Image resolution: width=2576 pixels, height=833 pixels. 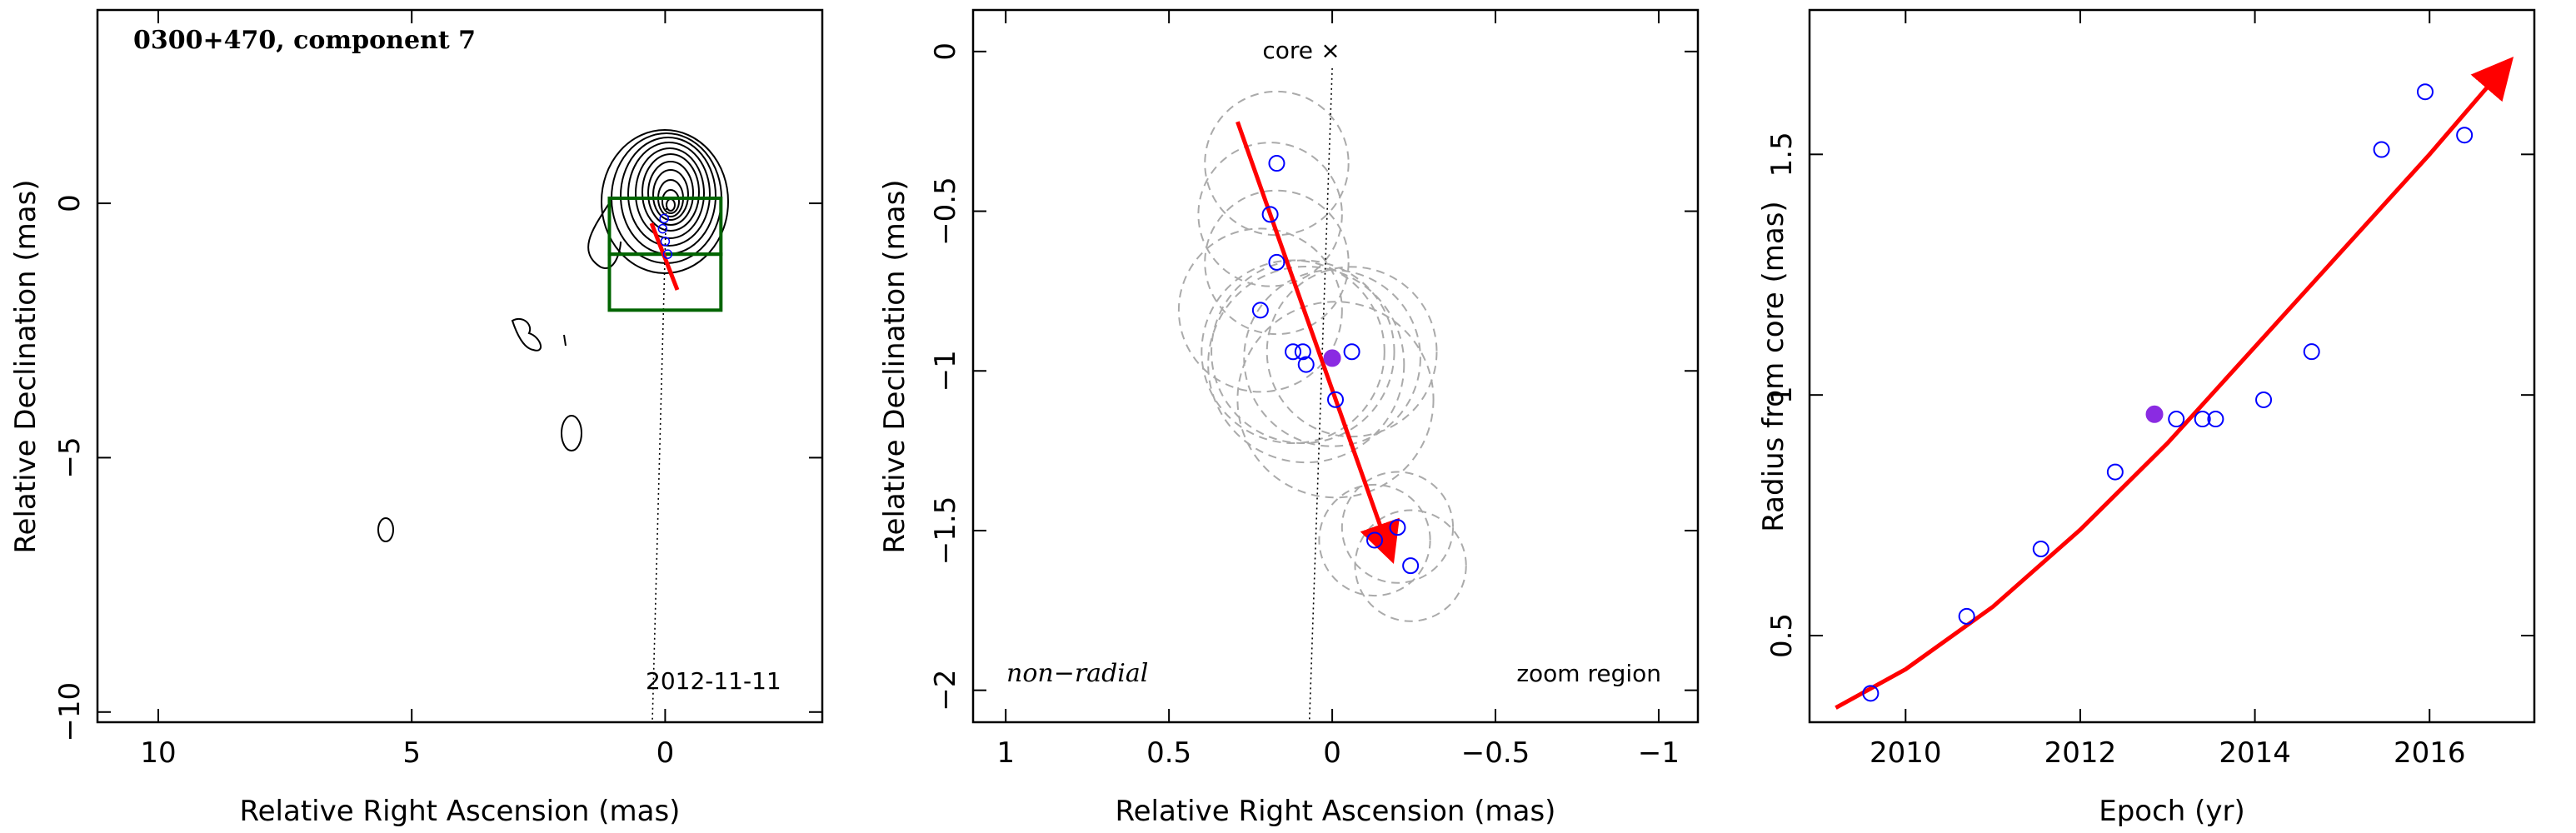 I want to click on panel-2-core-direction-line, so click(x=1320, y=395).